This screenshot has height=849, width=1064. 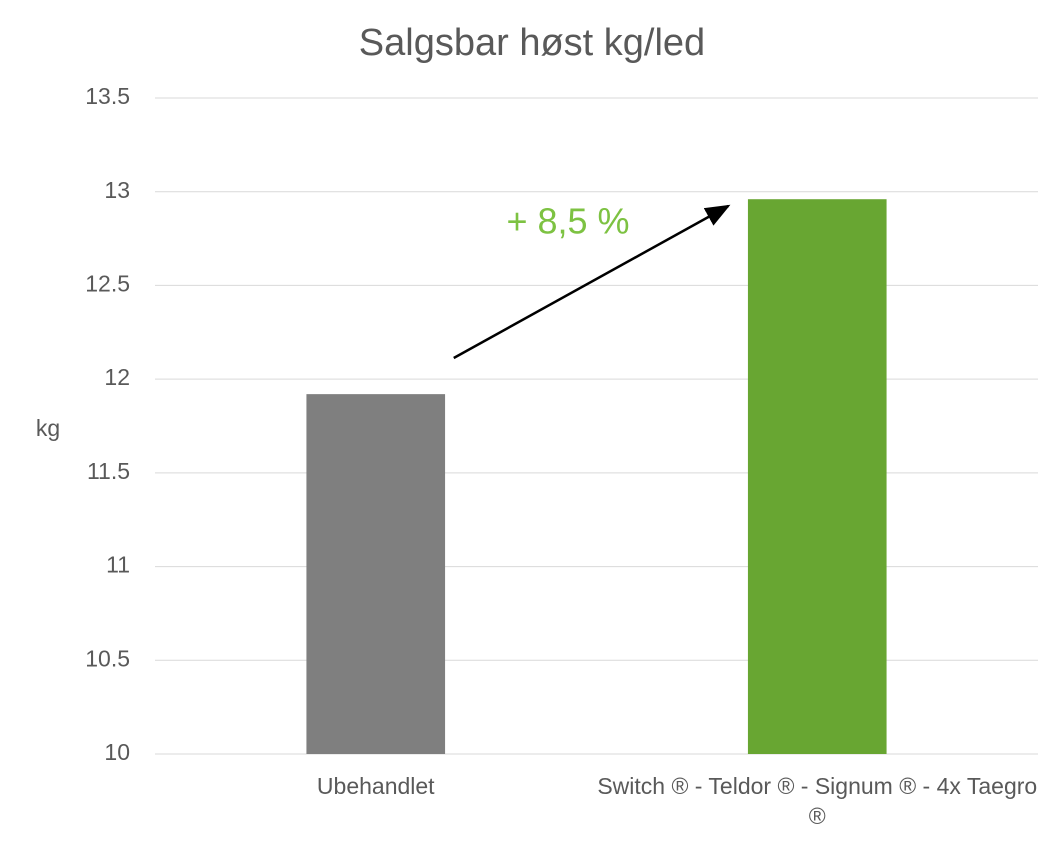 What do you see at coordinates (117, 190) in the screenshot?
I see `y-tick-label: 13` at bounding box center [117, 190].